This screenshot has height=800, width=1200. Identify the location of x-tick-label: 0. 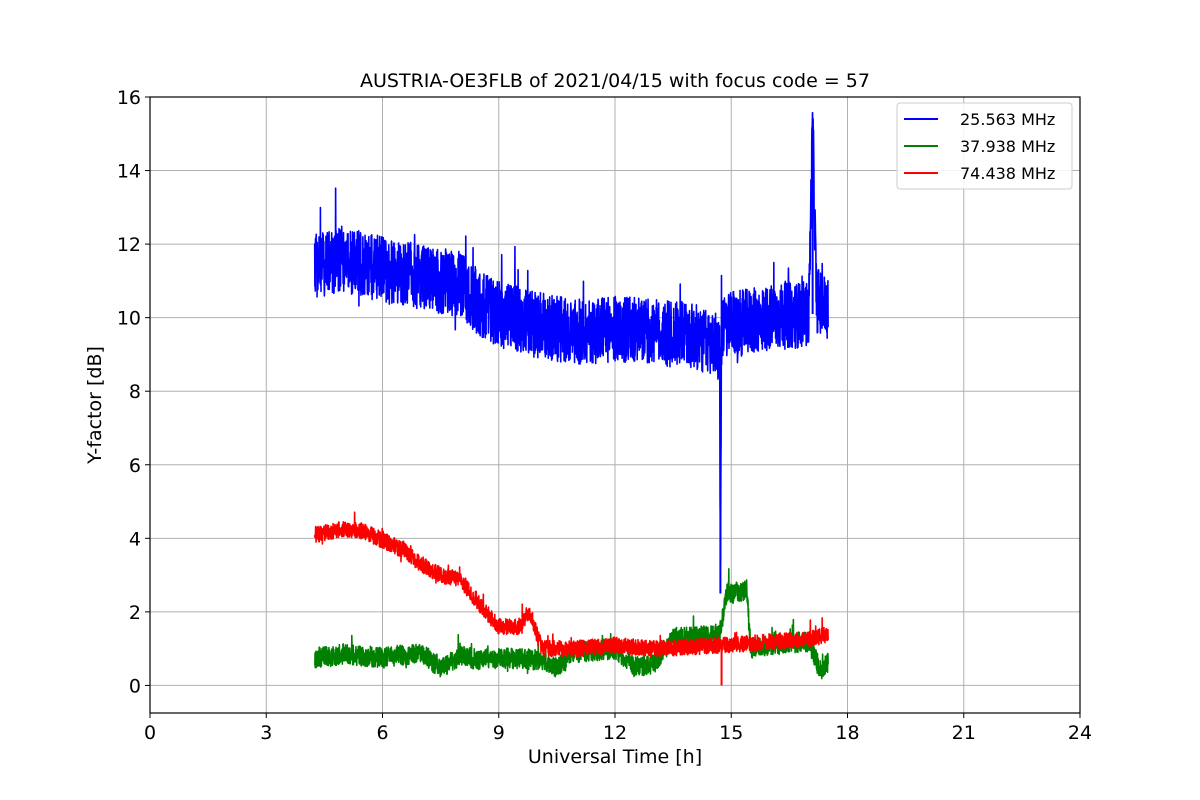
(150, 733).